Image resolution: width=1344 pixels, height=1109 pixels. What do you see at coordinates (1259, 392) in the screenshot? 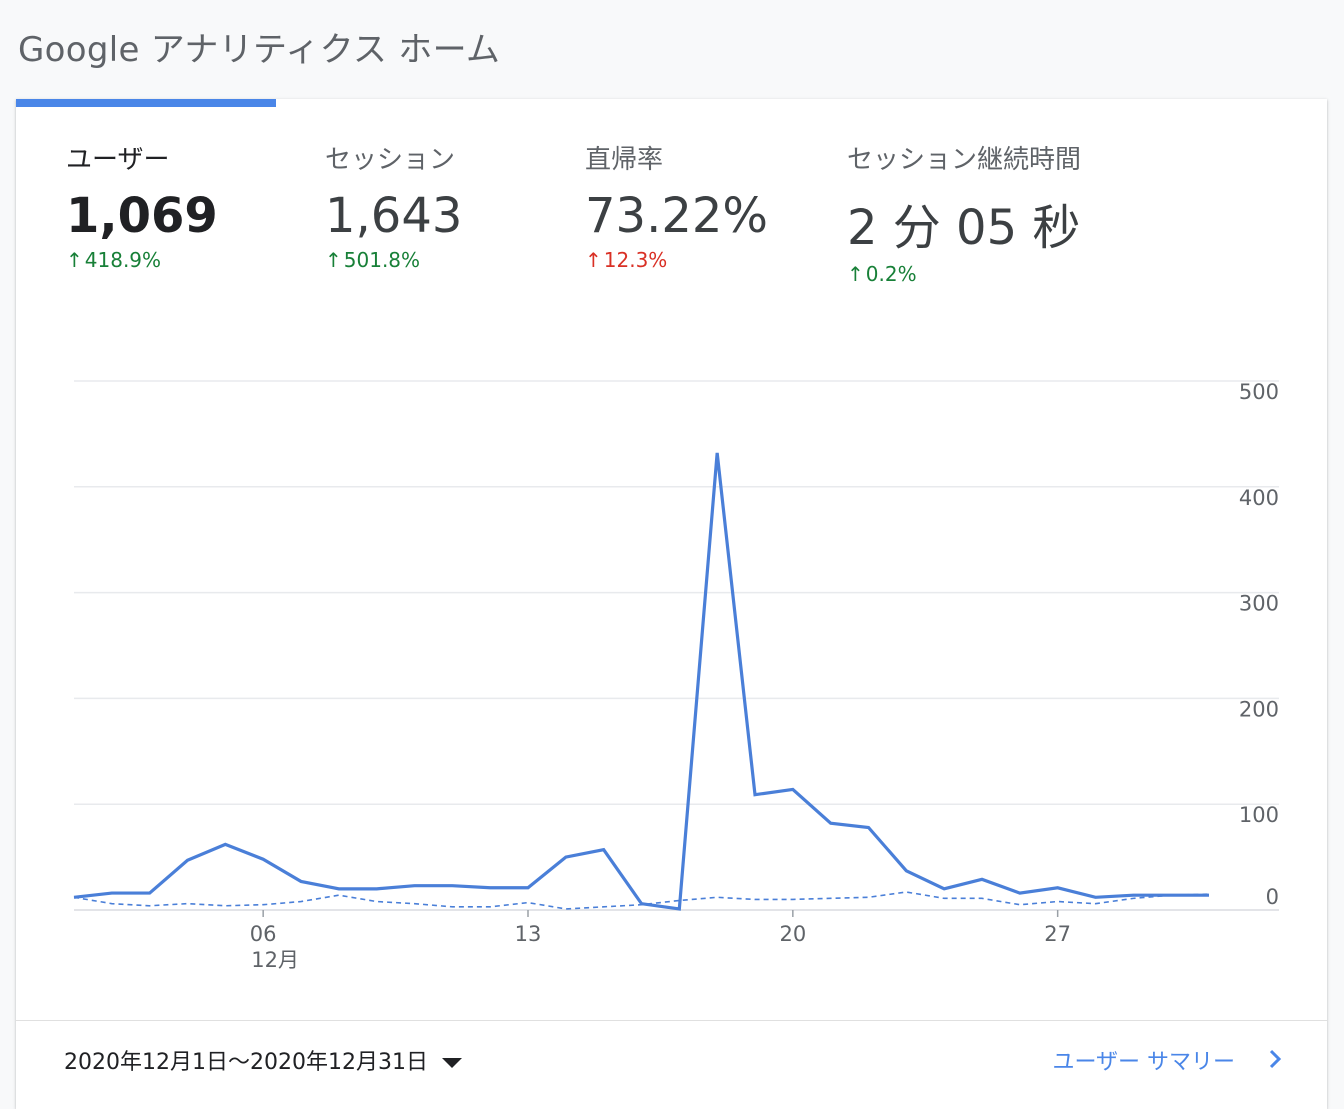
I see `y-tick-label: 500` at bounding box center [1259, 392].